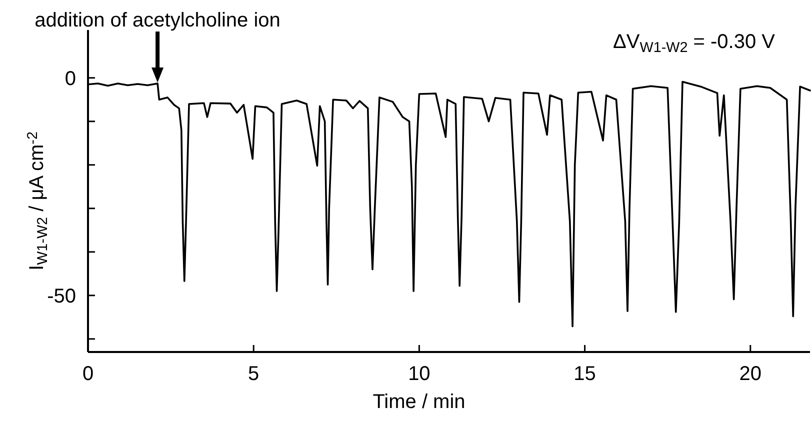  I want to click on x-tick-label: 20, so click(750, 374).